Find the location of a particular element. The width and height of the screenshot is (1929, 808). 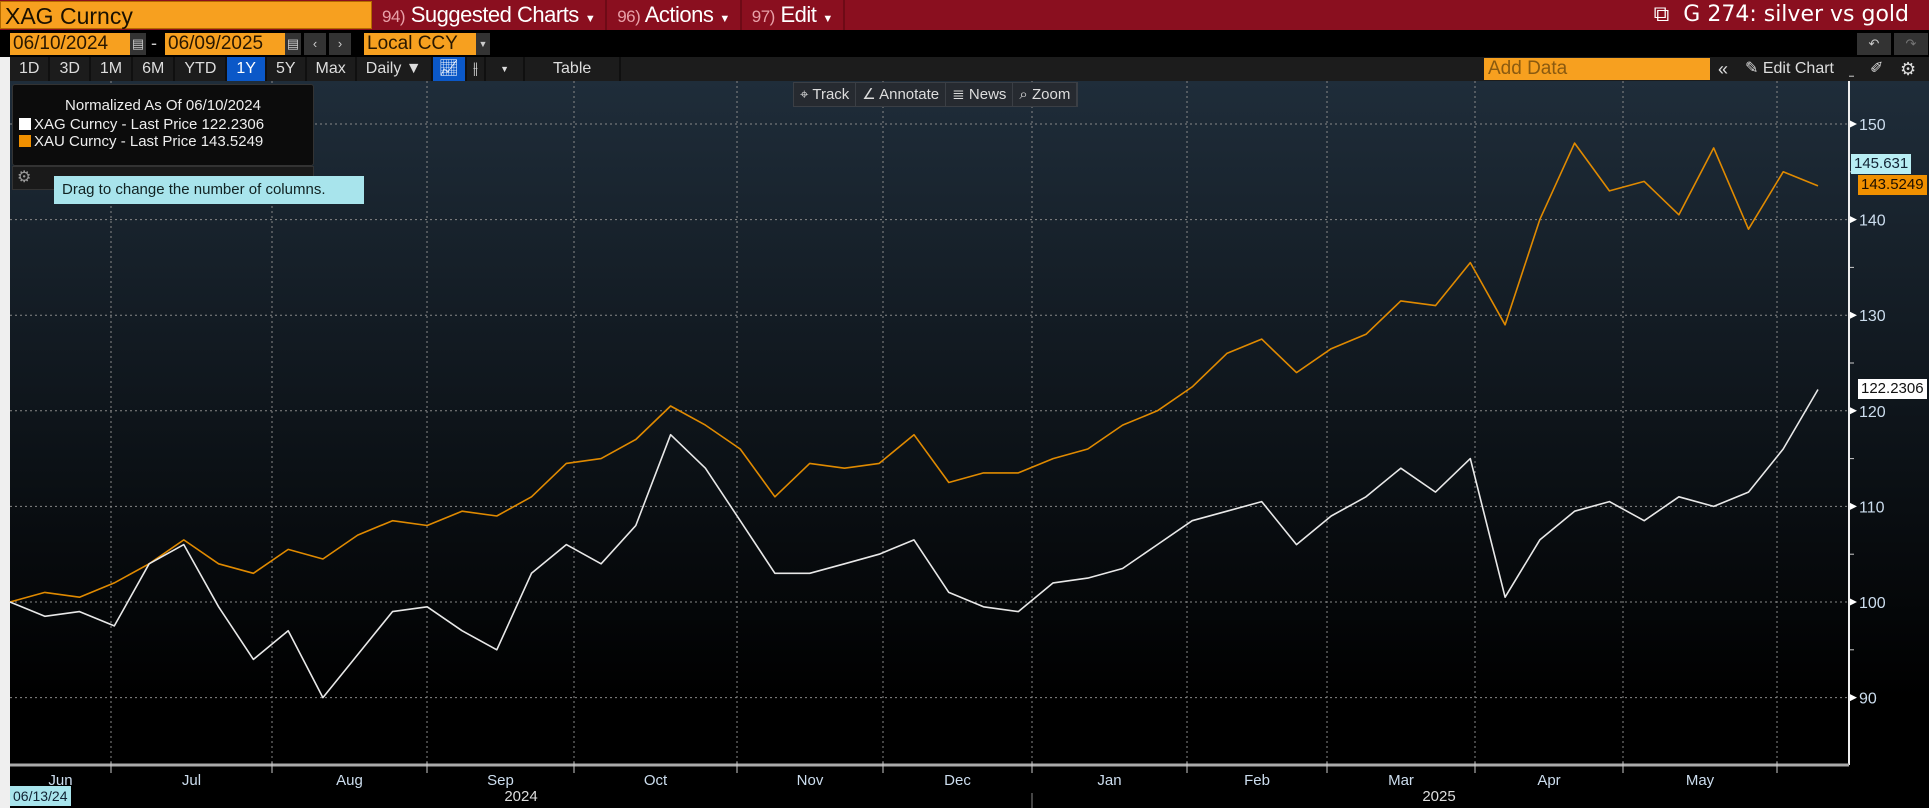

y-tick-label: 110 is located at coordinates (1872, 507).